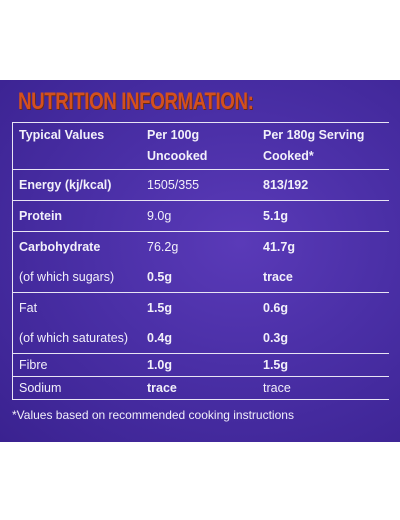 The width and height of the screenshot is (400, 520). I want to click on row-per100: 9.0g, so click(159, 216).